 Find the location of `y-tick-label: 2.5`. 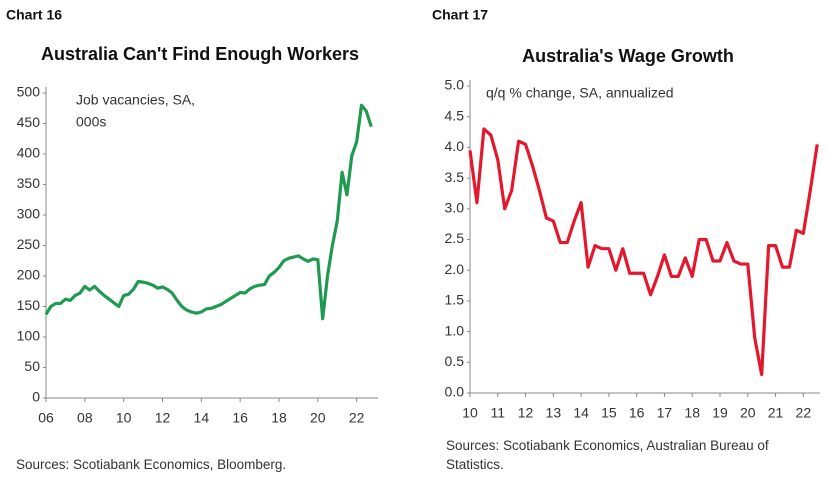

y-tick-label: 2.5 is located at coordinates (455, 238).